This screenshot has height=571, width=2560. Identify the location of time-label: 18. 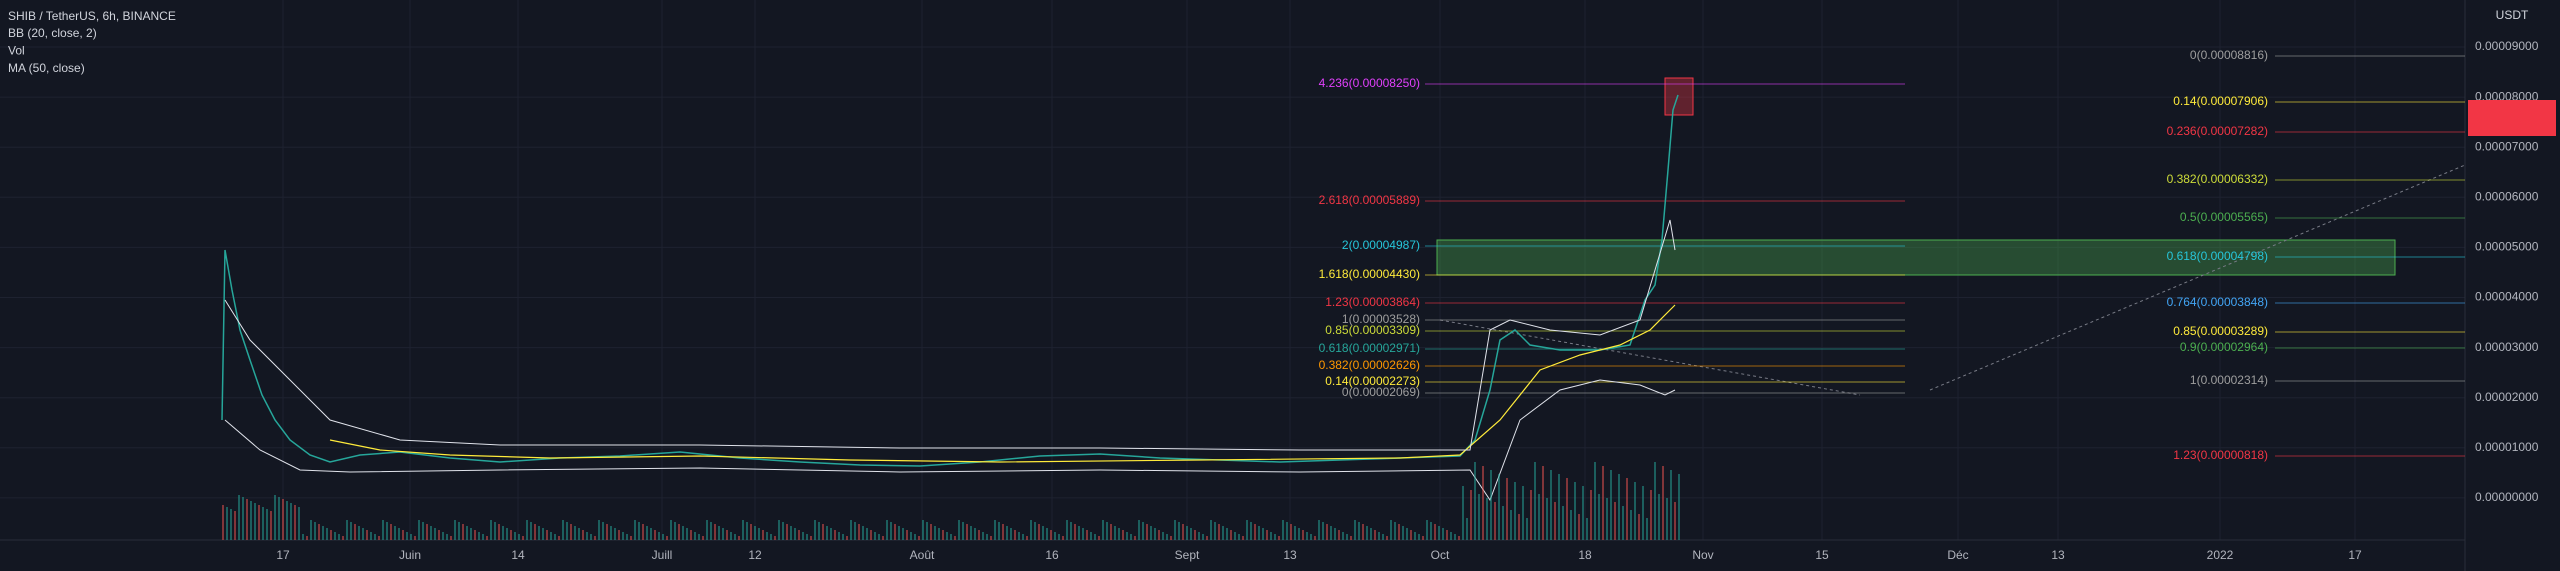
(1585, 555).